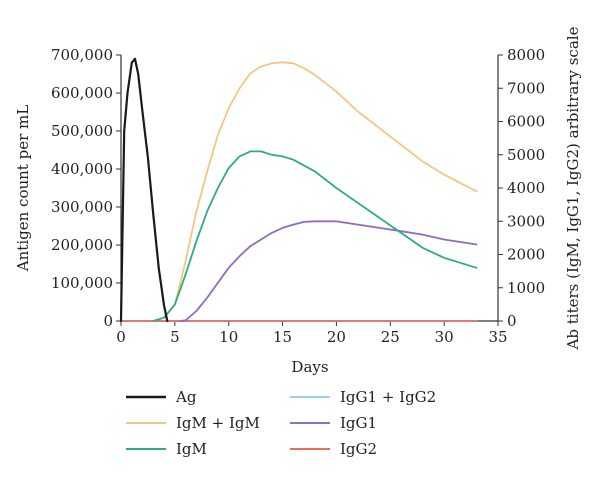  Describe the element at coordinates (23, 188) in the screenshot. I see `y-axis-left-title: Antigen count per mL` at that location.